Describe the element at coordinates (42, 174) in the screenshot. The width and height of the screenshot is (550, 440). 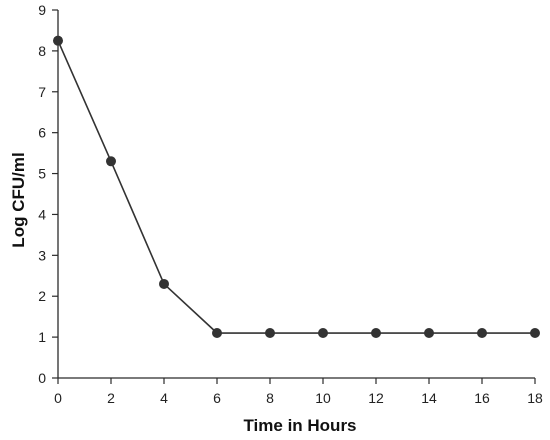
I see `y-tick-label: 5` at that location.